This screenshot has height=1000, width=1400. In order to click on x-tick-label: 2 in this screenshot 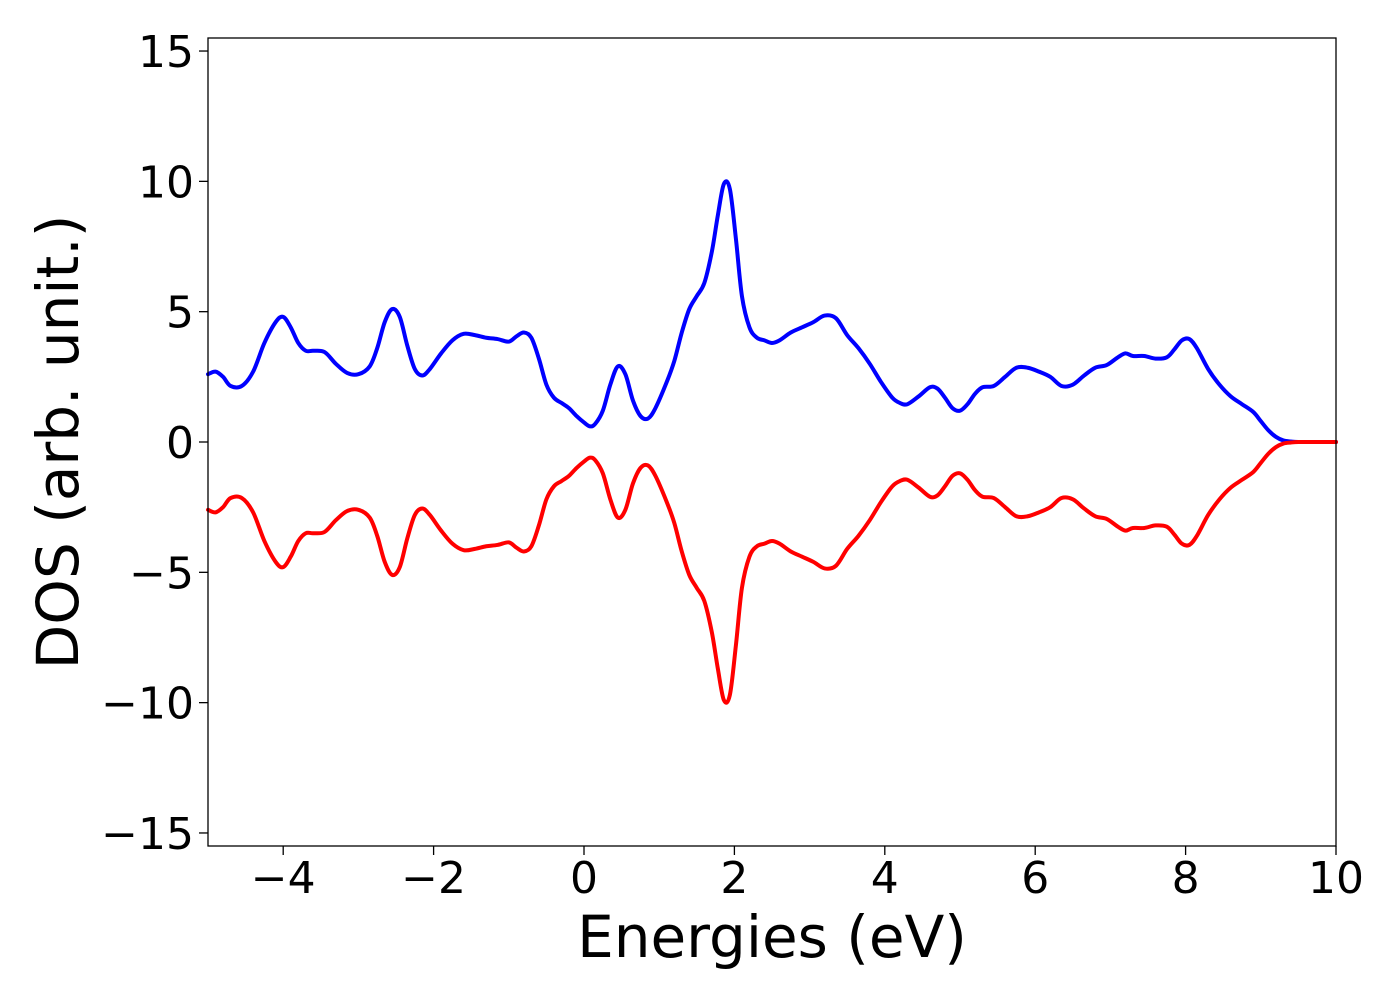, I will do `click(734, 878)`.